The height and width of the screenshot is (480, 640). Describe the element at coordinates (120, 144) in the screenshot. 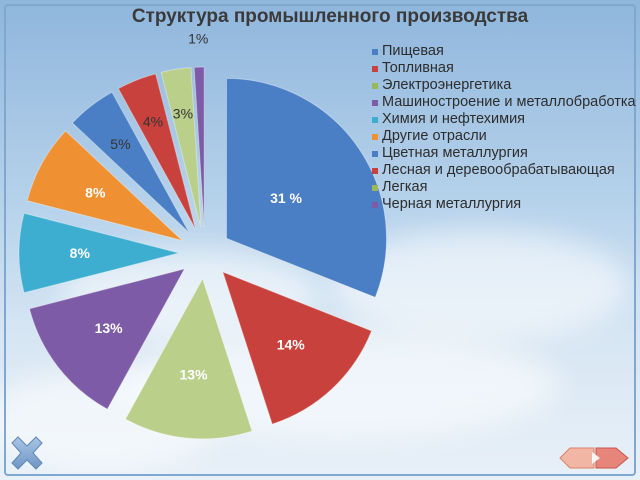

I see `data-label: 5%` at that location.